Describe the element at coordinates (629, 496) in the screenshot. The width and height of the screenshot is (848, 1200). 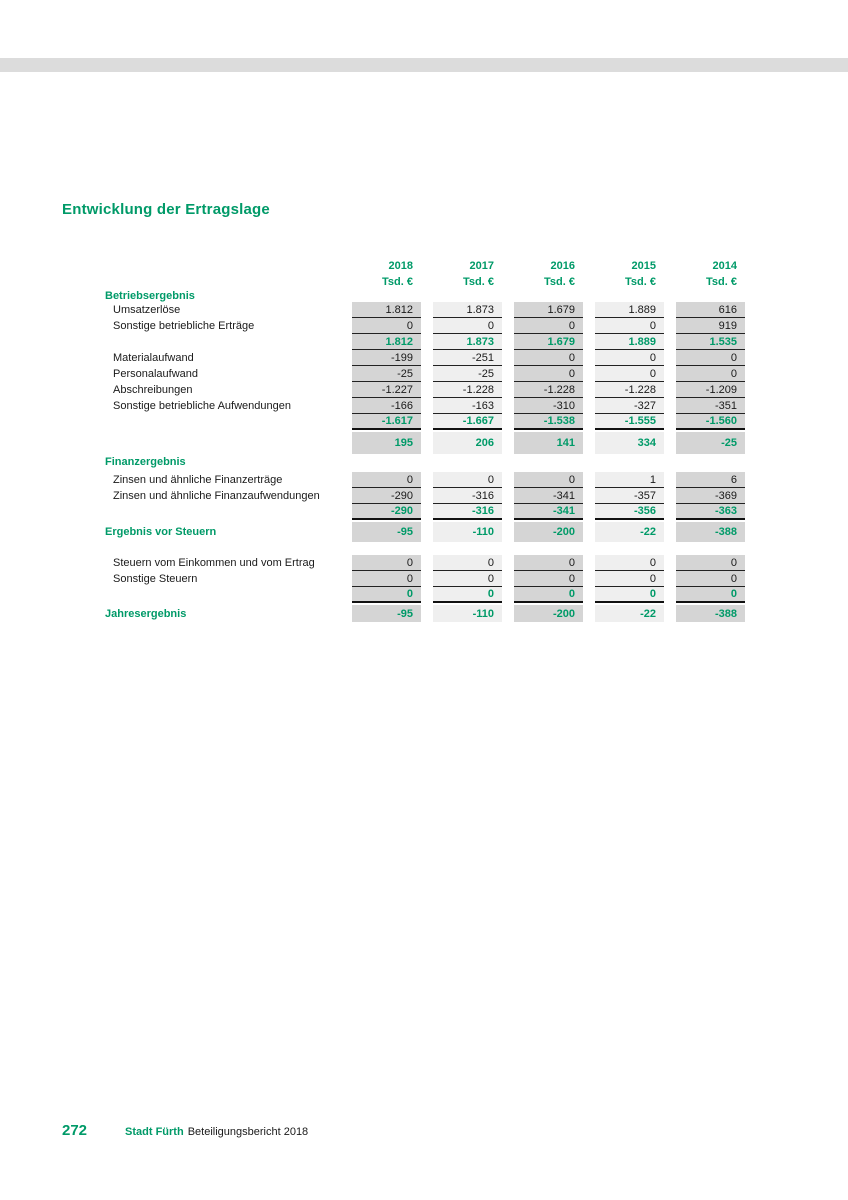
I see `value-cell: -357` at that location.